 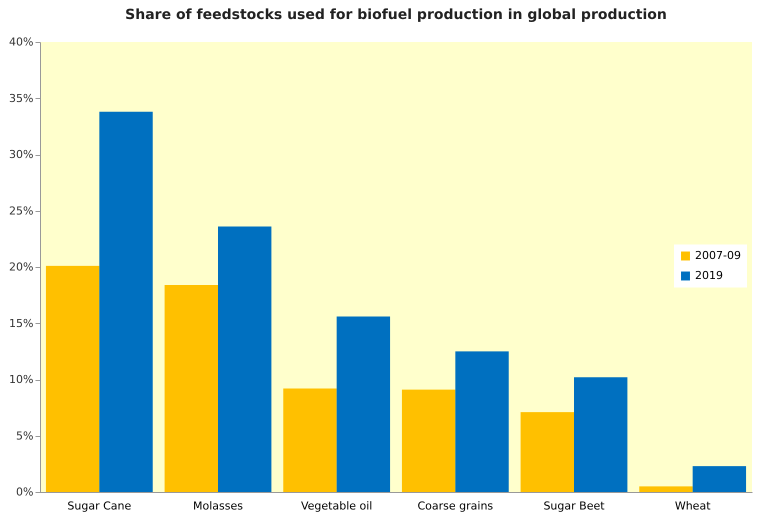 I want to click on y-tick-label: 20%, so click(x=21, y=267).